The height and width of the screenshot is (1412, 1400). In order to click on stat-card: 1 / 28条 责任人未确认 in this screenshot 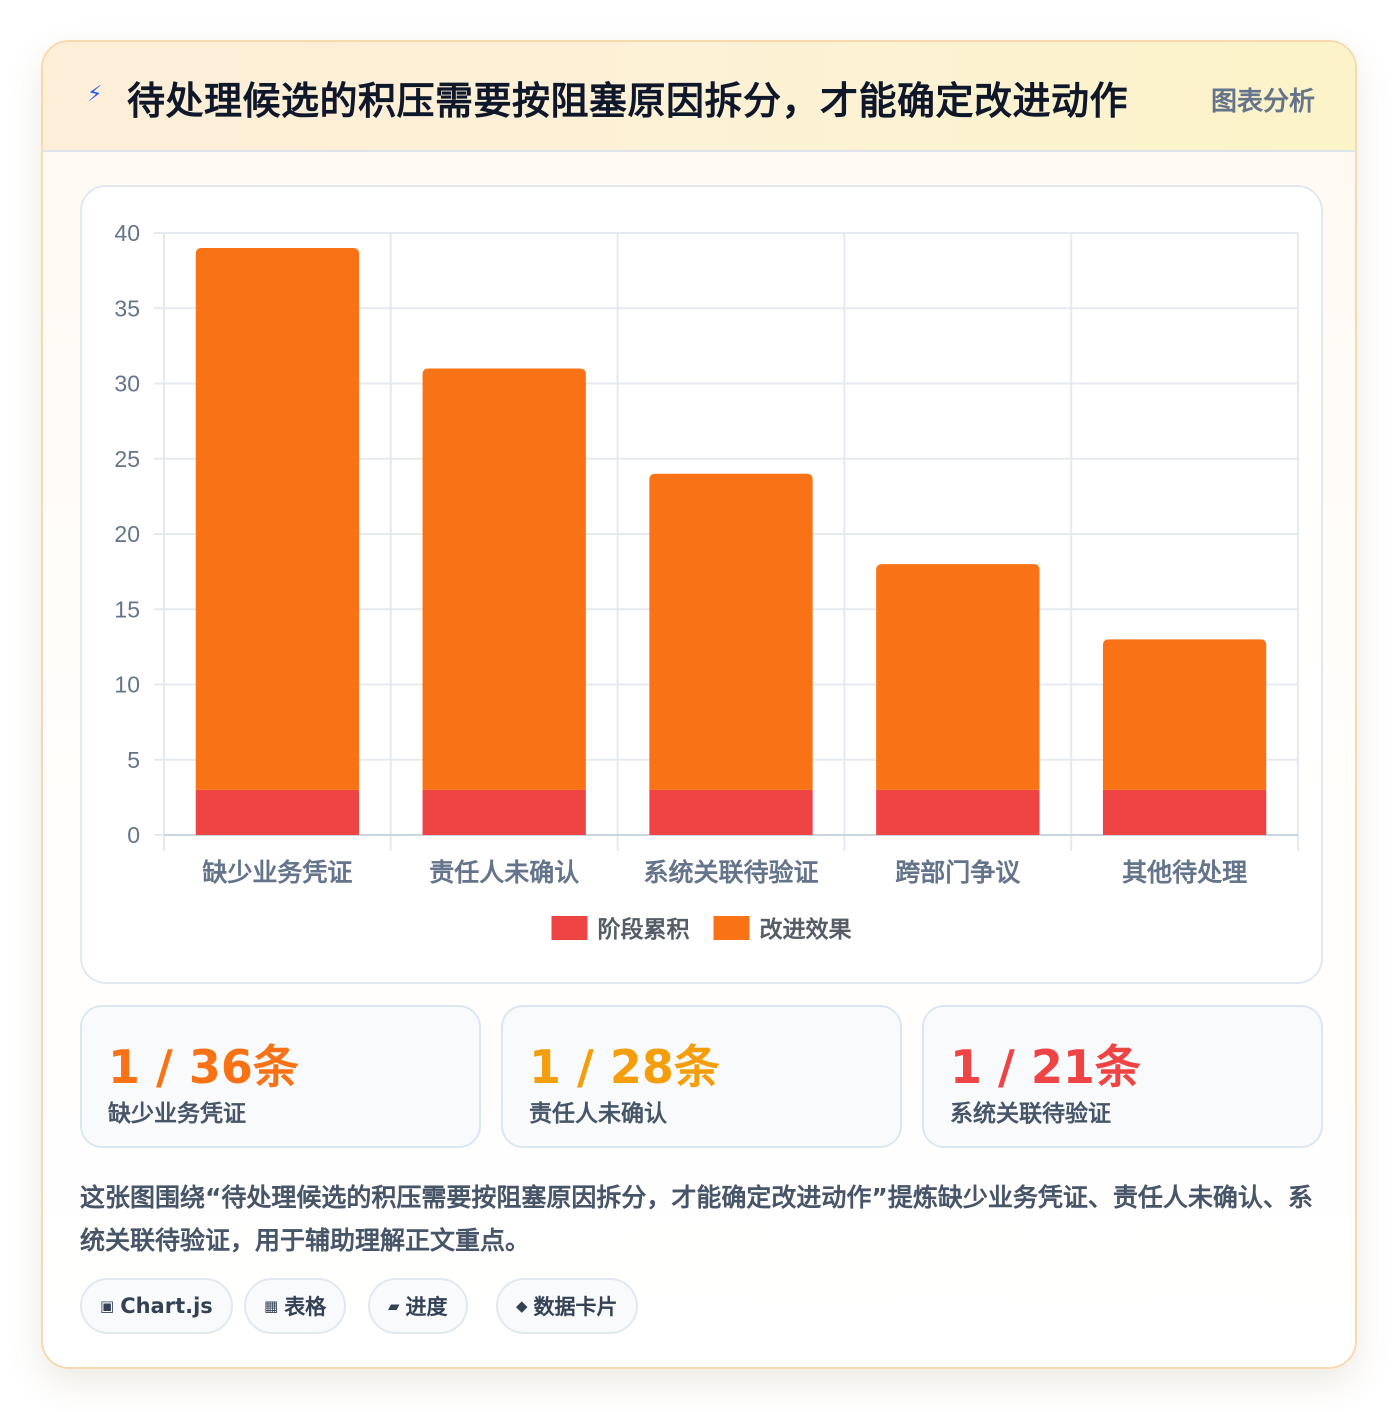, I will do `click(701, 1076)`.